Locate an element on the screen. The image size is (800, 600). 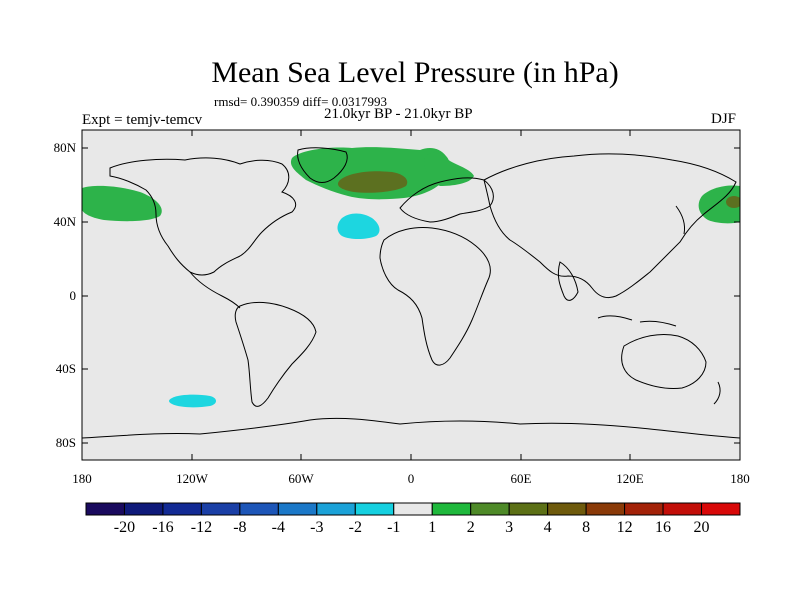
anomaly-north-pacific-east is located at coordinates (719, 204).